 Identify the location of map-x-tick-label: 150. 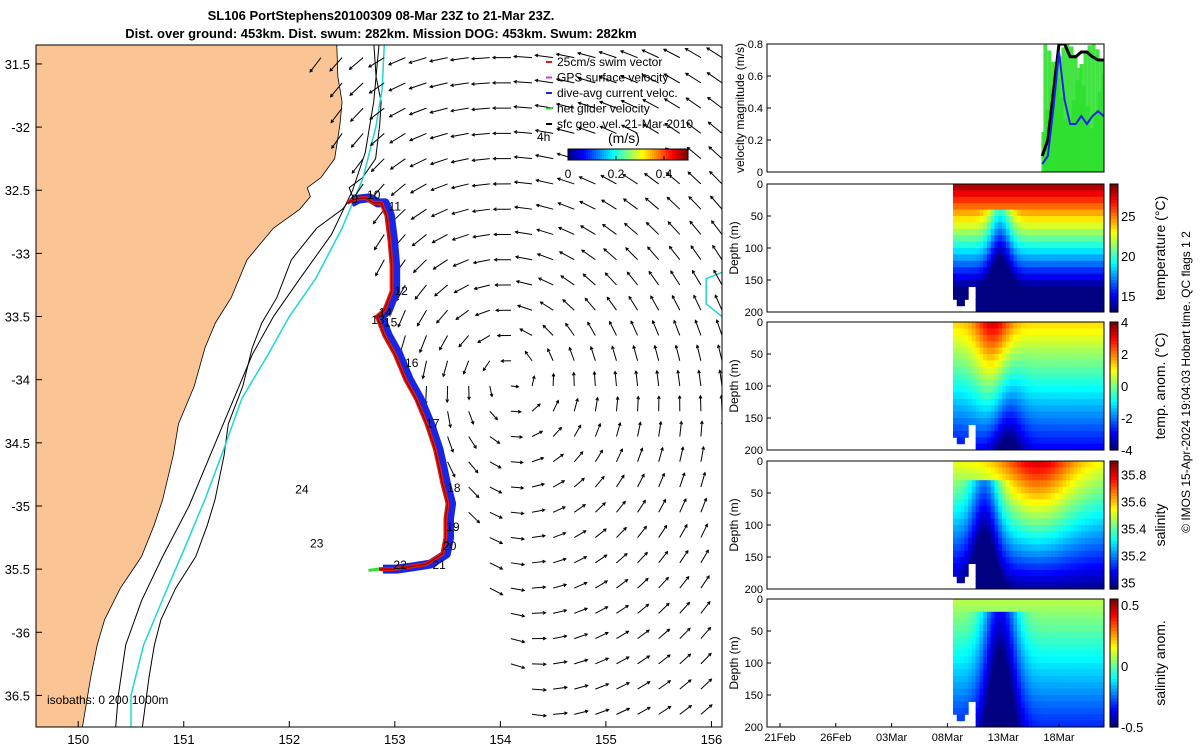
(78, 739).